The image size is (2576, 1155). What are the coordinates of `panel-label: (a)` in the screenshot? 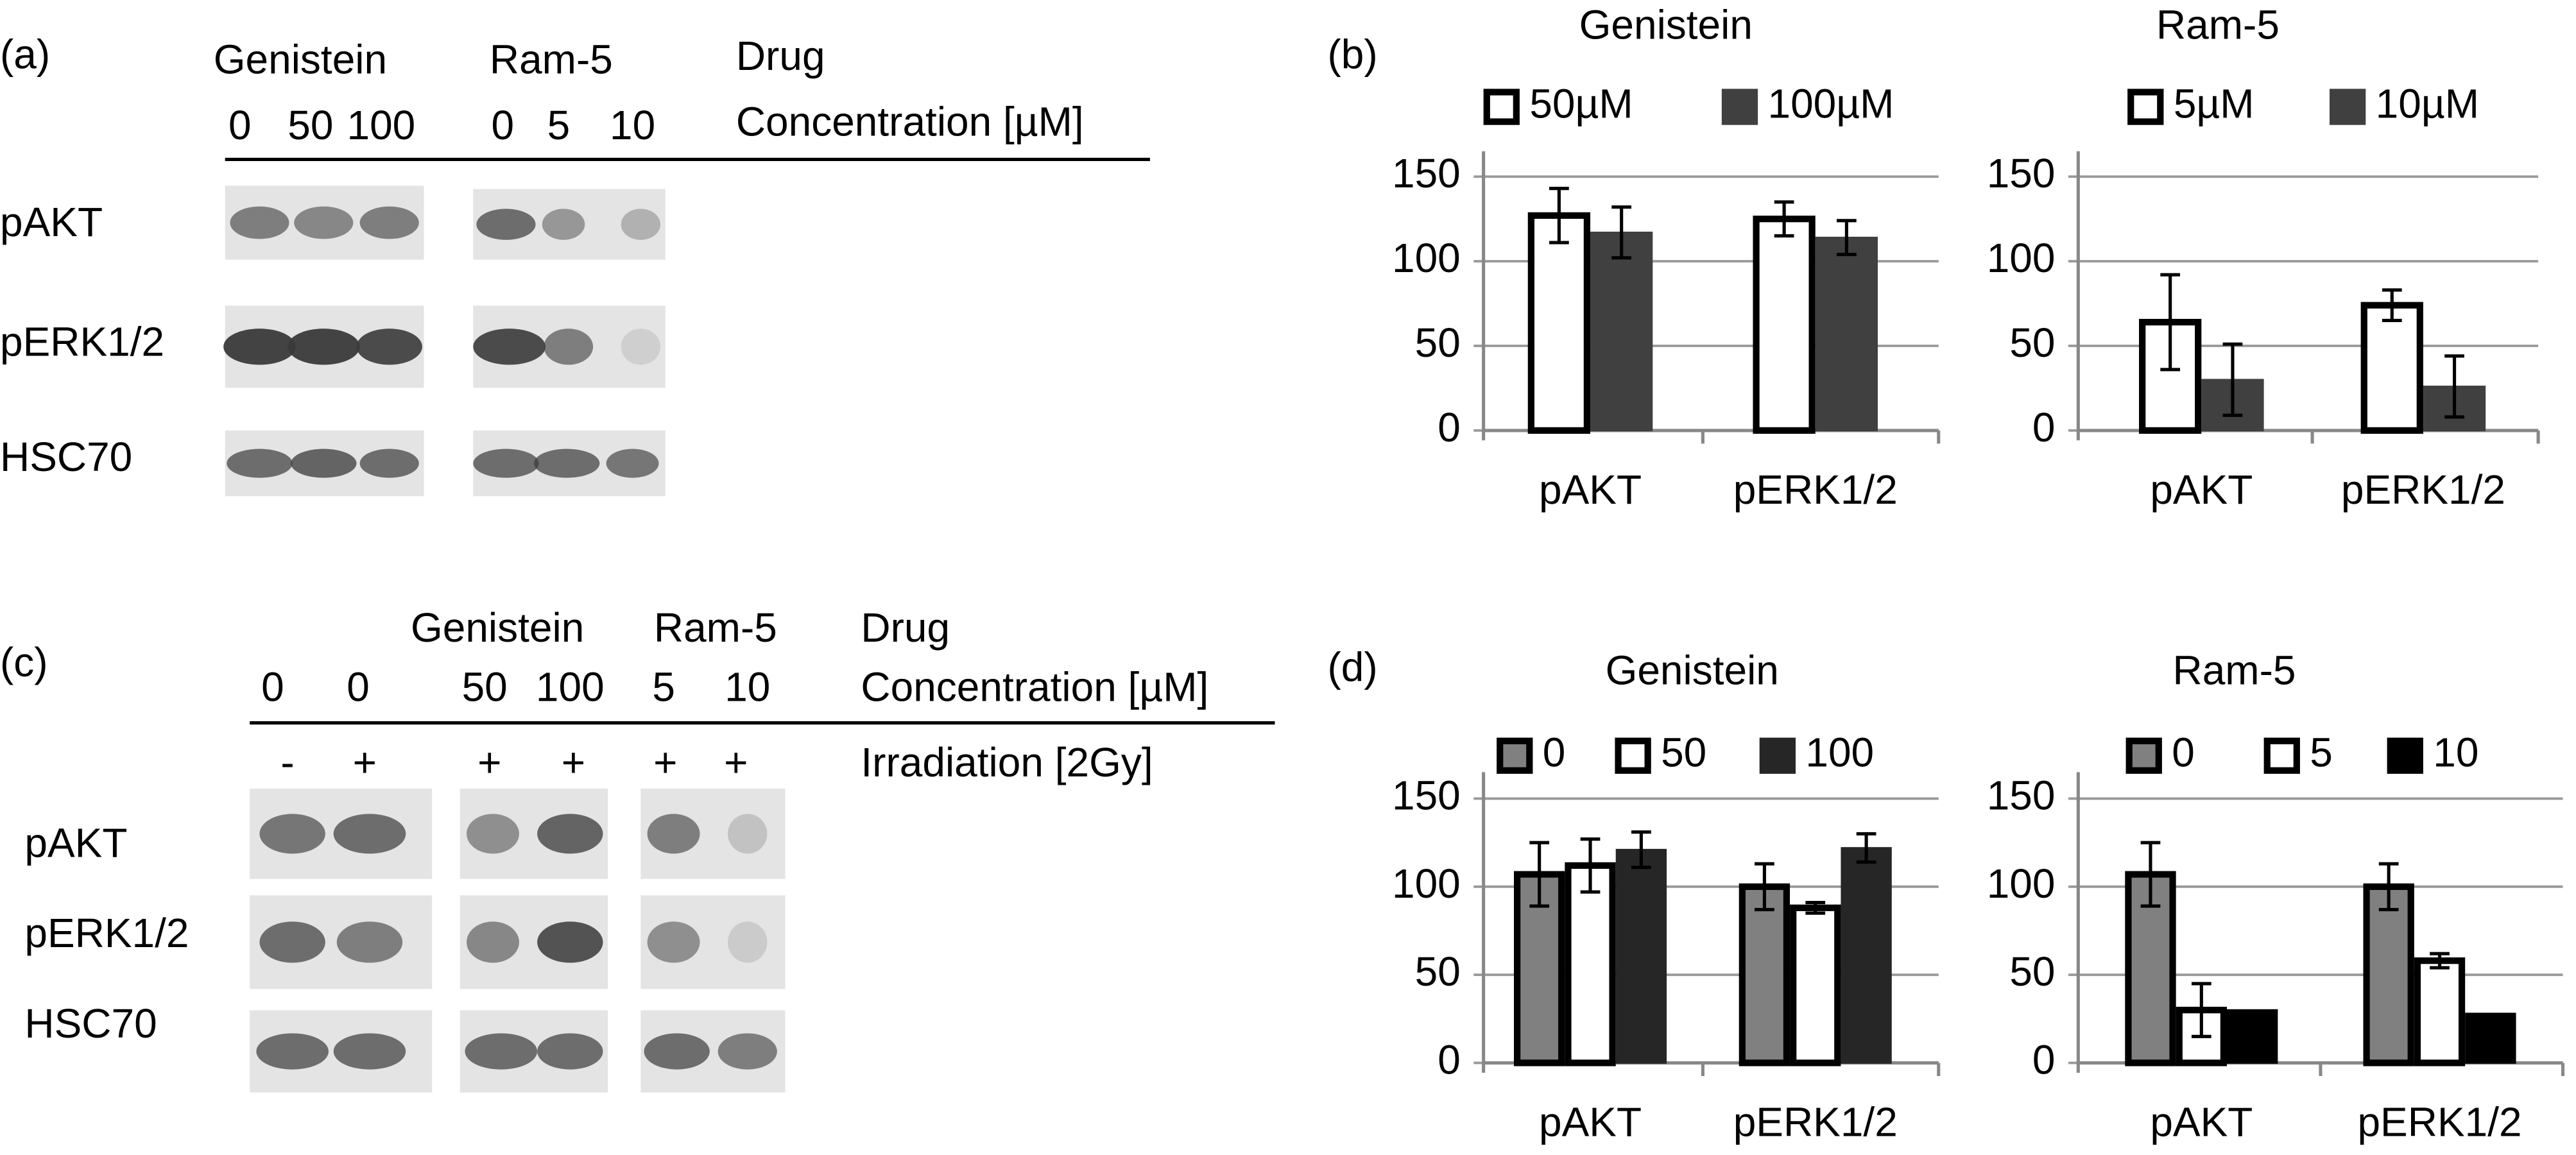 It's located at (25, 55).